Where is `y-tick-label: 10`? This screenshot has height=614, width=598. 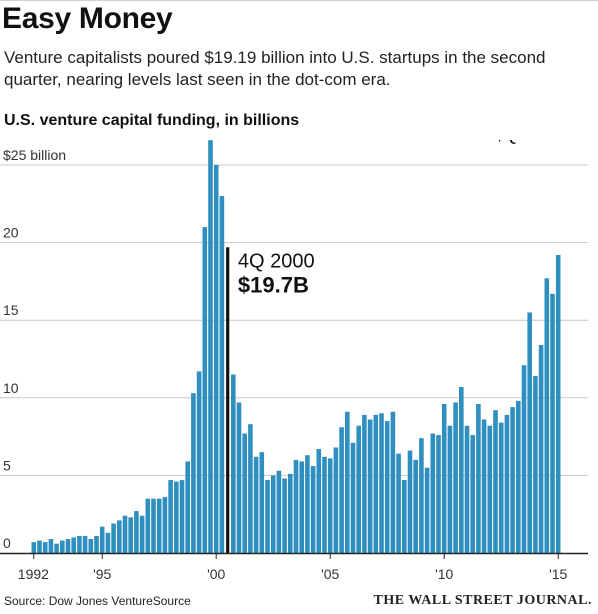 y-tick-label: 10 is located at coordinates (11, 388).